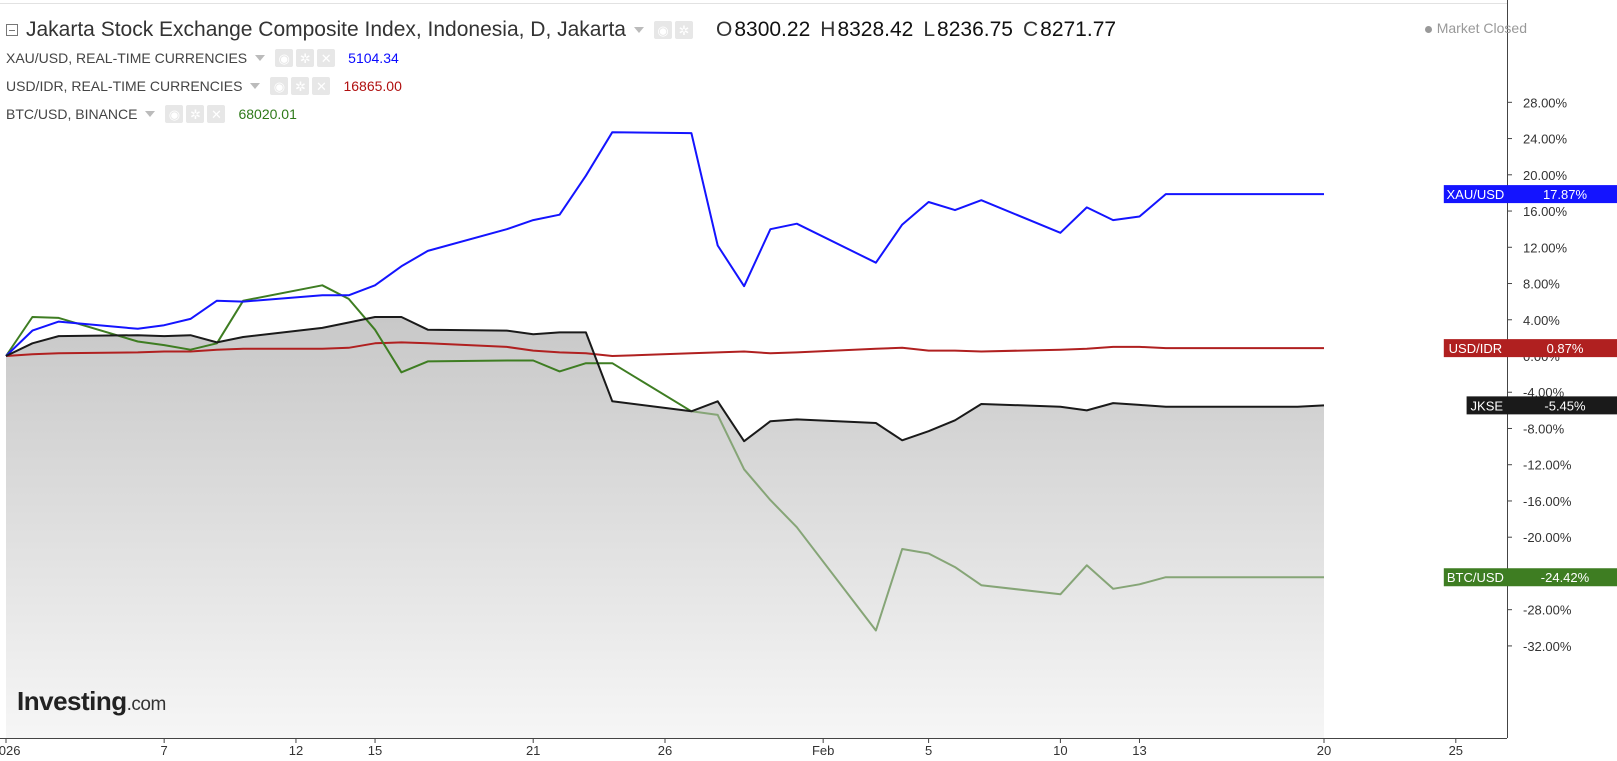 Image resolution: width=1617 pixels, height=761 pixels. I want to click on status-dot-icon, so click(1428, 29).